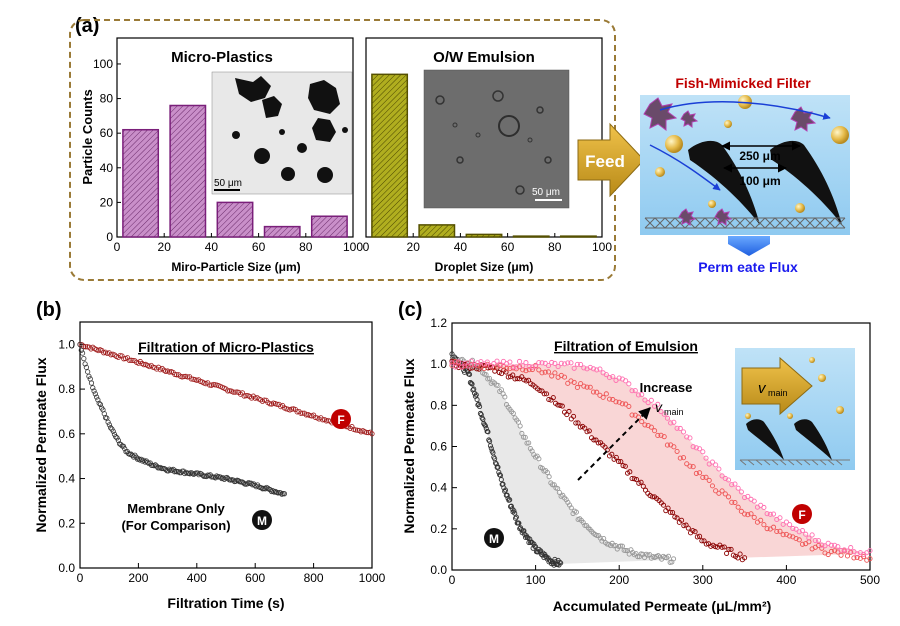  What do you see at coordinates (508, 247) in the screenshot?
I see `x-tick-label: 60` at bounding box center [508, 247].